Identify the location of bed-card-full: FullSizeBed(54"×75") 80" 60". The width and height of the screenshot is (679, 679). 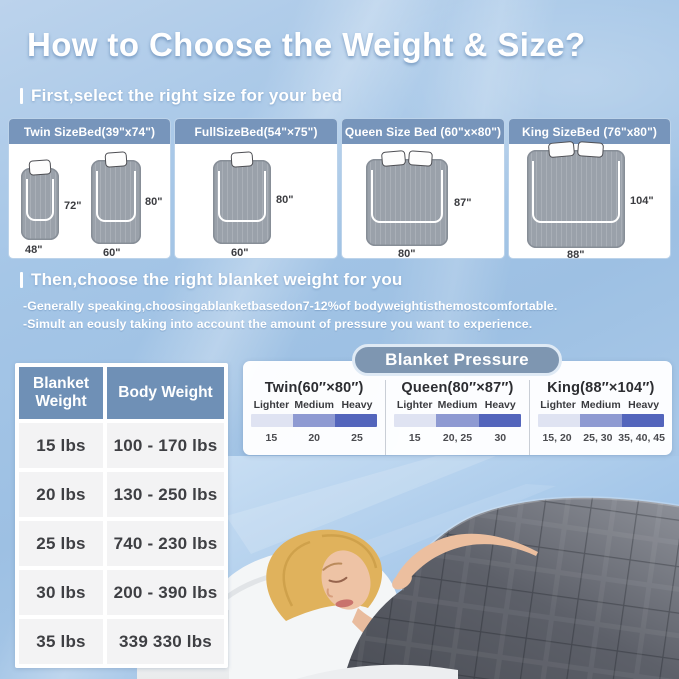
(256, 188).